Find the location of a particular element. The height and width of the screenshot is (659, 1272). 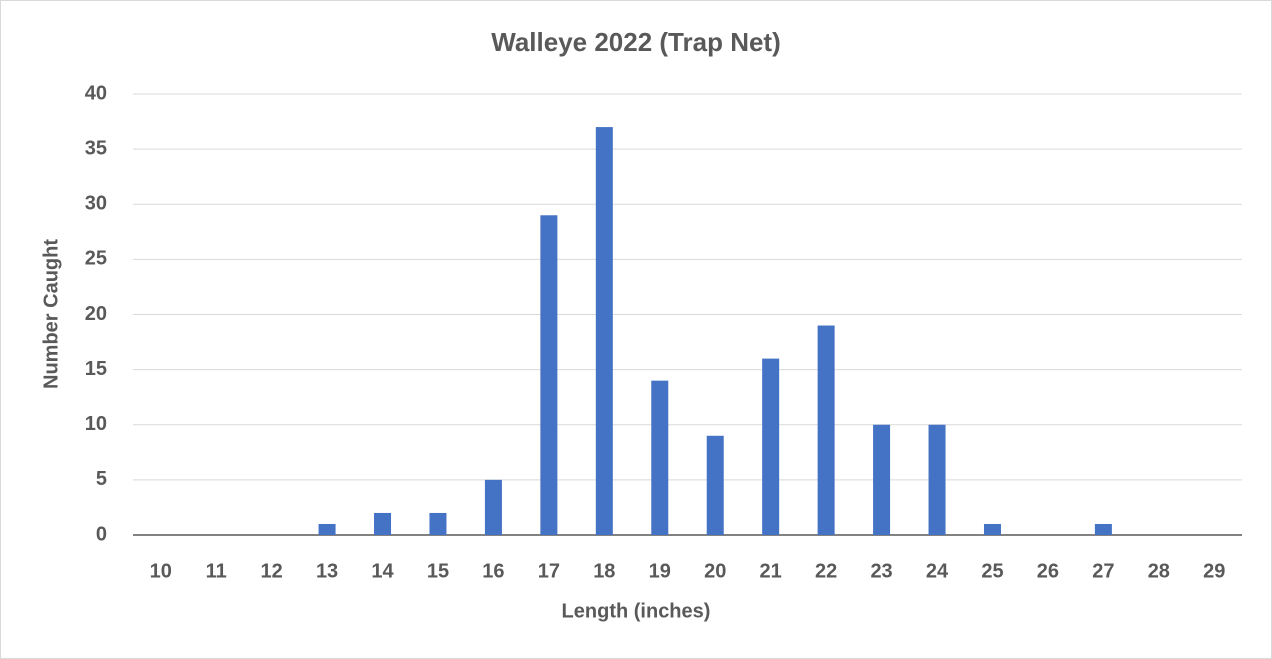

chart-title: Walleye 2022 (Trap Net) is located at coordinates (636, 42).